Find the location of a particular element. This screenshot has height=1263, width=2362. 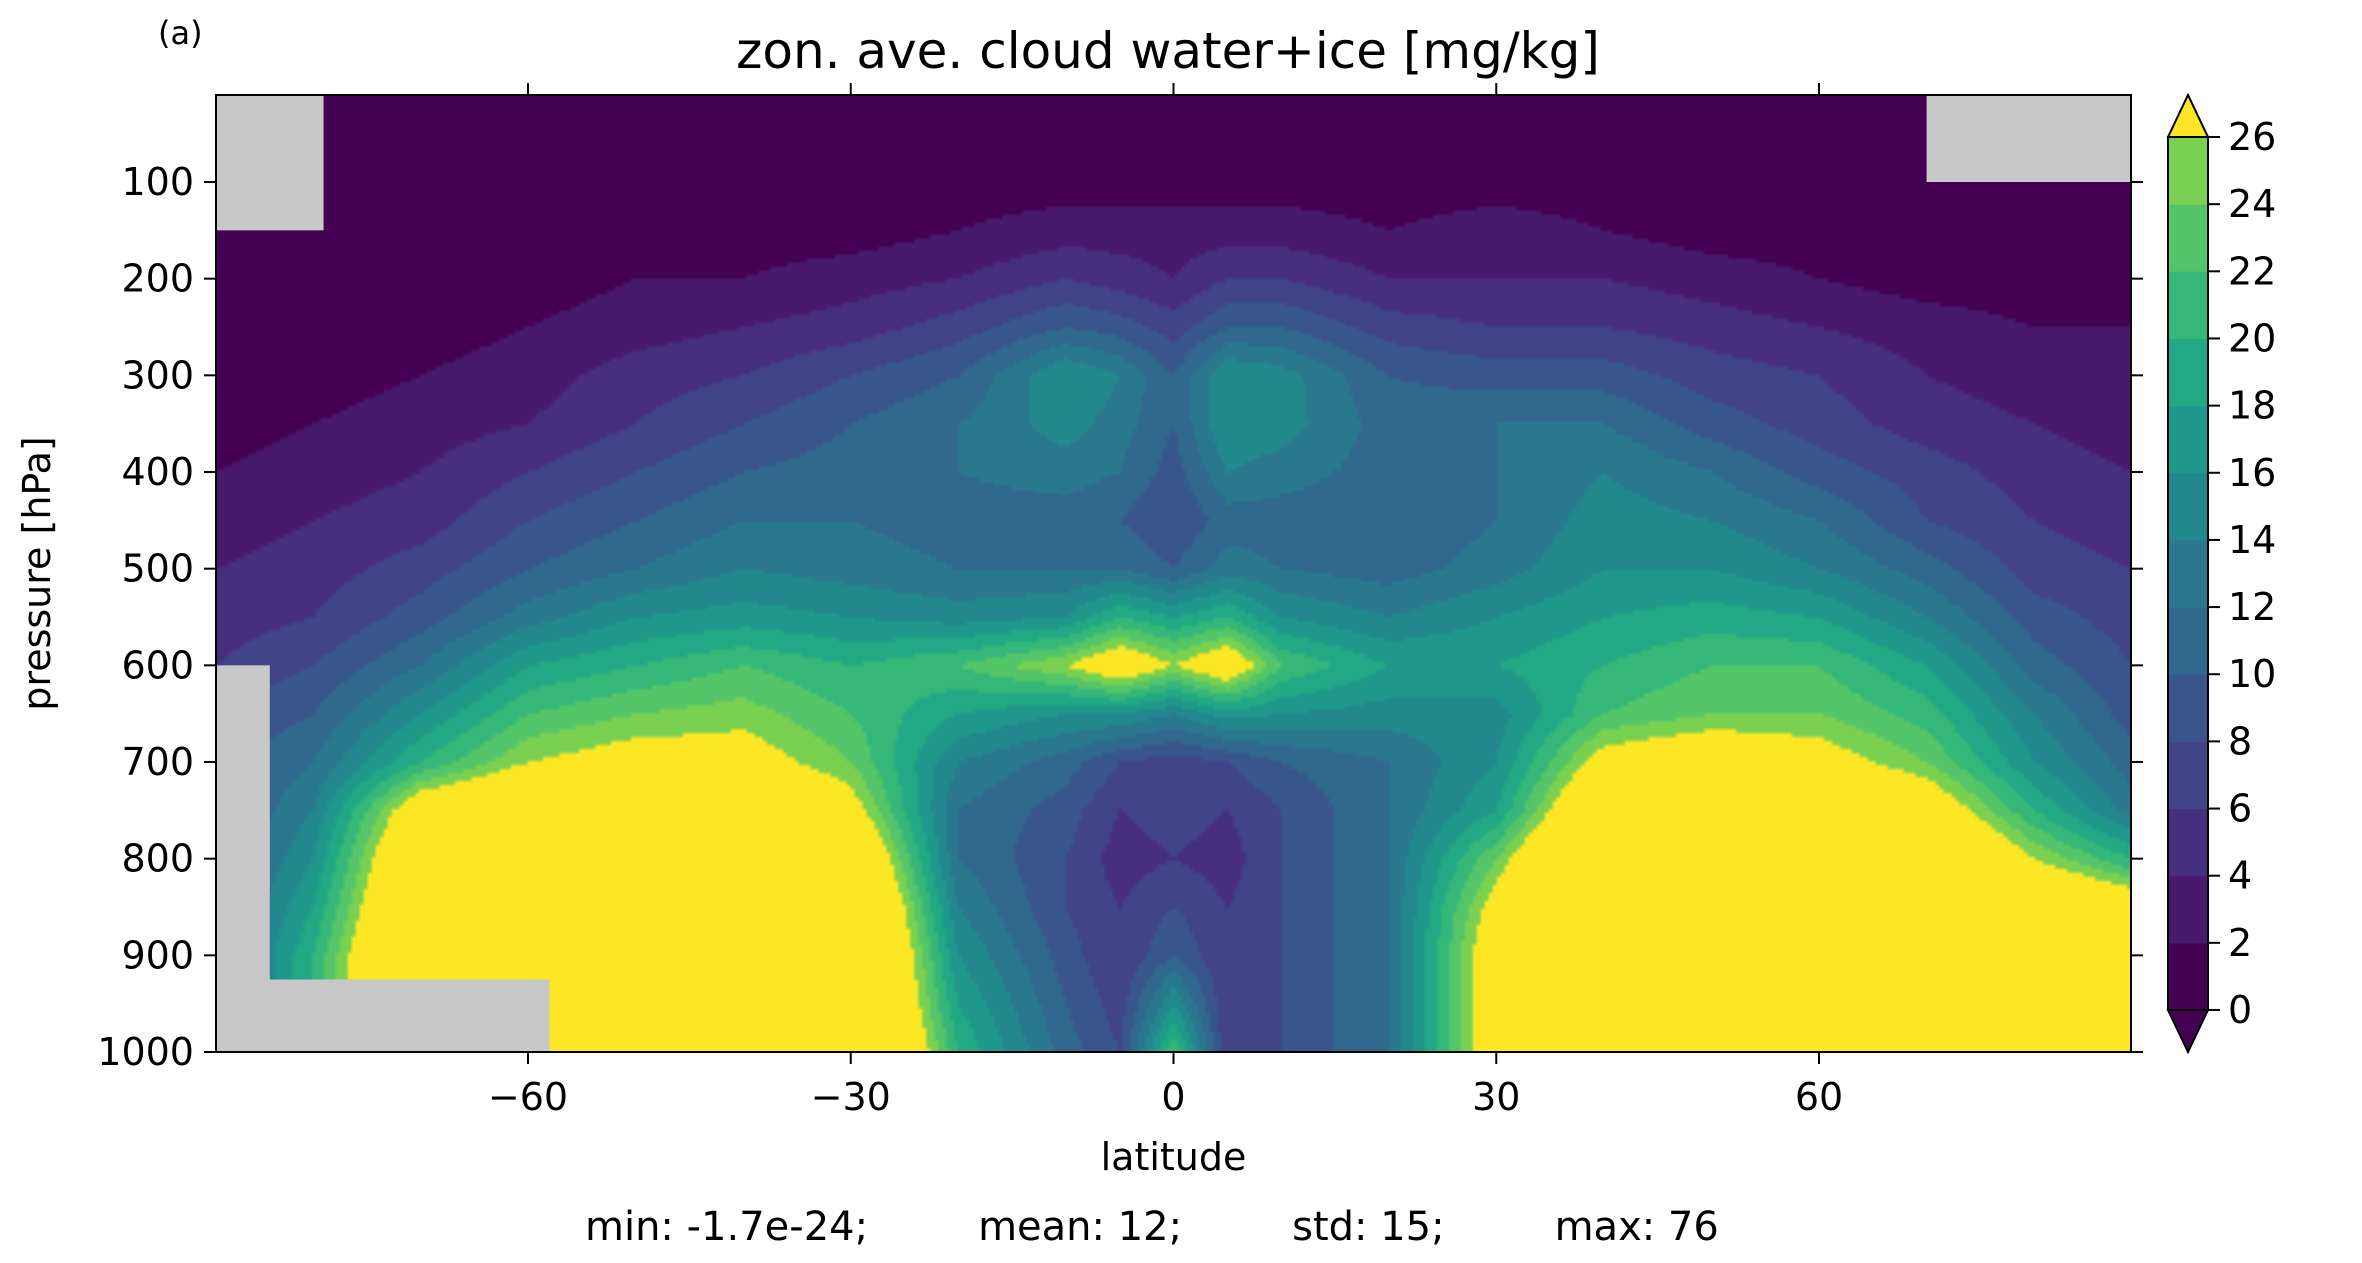

y-tick-label: 700 is located at coordinates (157, 762).